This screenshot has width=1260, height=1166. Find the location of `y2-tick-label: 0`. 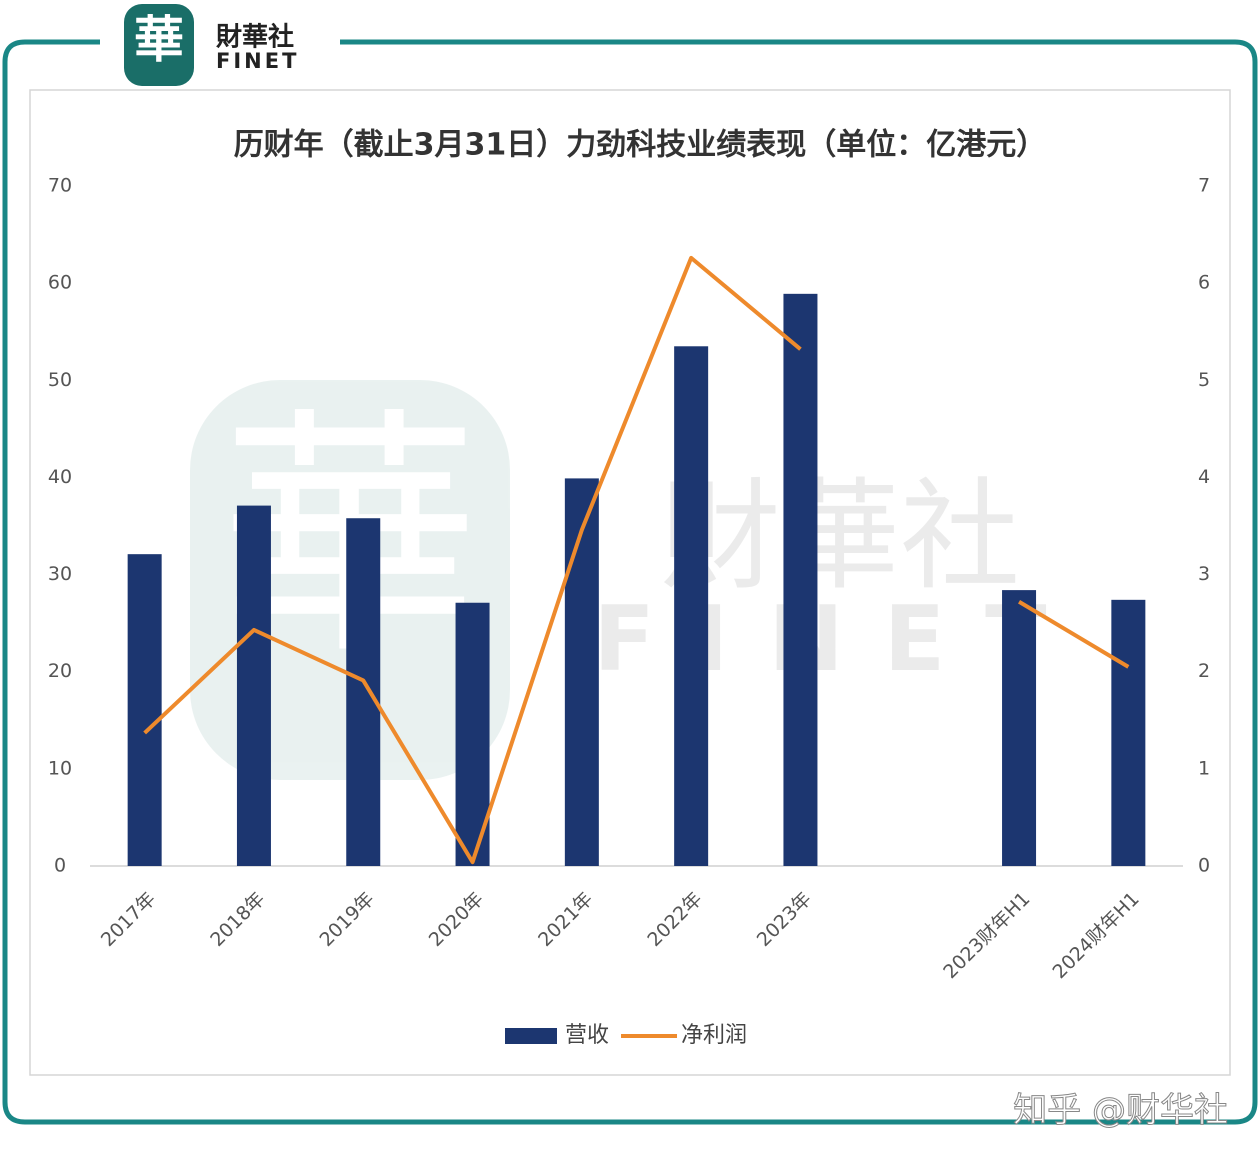

y2-tick-label: 0 is located at coordinates (1204, 866).